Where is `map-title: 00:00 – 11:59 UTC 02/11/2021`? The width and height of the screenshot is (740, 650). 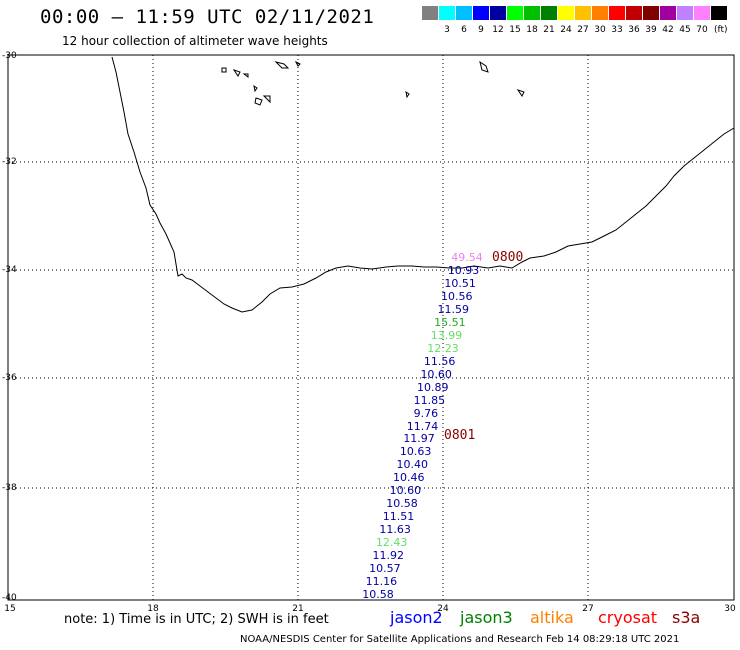 map-title: 00:00 – 11:59 UTC 02/11/2021 is located at coordinates (207, 17).